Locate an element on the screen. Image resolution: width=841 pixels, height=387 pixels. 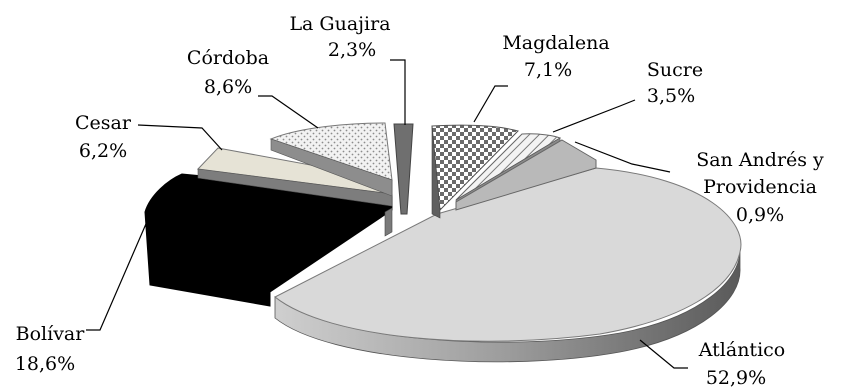
label-magdalena-name: Magdalena is located at coordinates (555, 43).